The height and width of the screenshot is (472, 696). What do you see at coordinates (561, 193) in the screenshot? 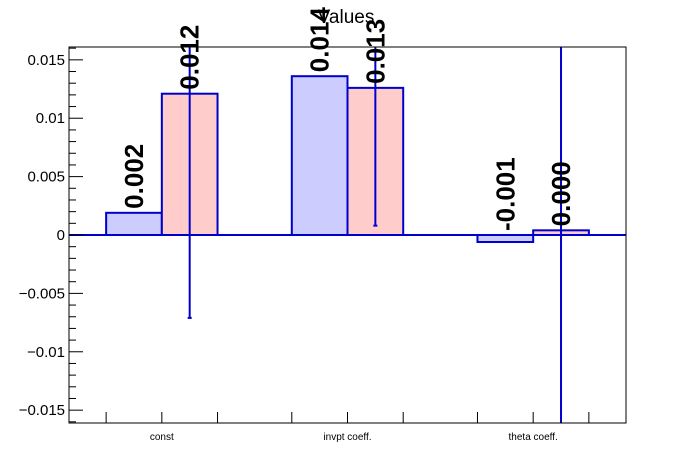
I see `bar-value-label: 0.000` at bounding box center [561, 193].